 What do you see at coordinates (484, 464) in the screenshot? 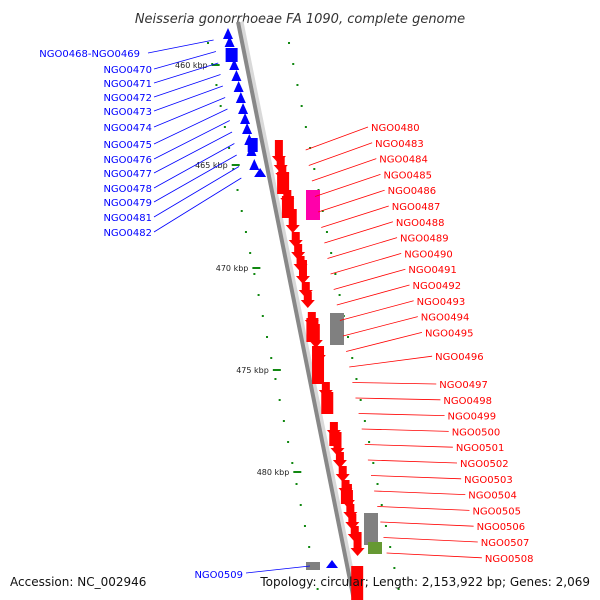
I see `gene-label-right: NGO0502` at bounding box center [484, 464].